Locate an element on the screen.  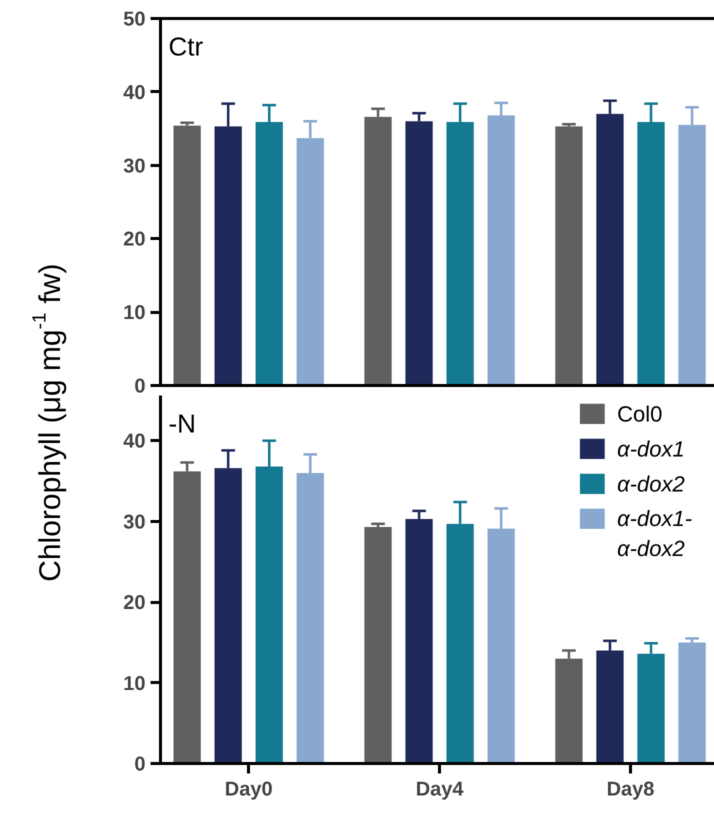
legend-label: α-dox1-α-dox2 is located at coordinates (654, 533).